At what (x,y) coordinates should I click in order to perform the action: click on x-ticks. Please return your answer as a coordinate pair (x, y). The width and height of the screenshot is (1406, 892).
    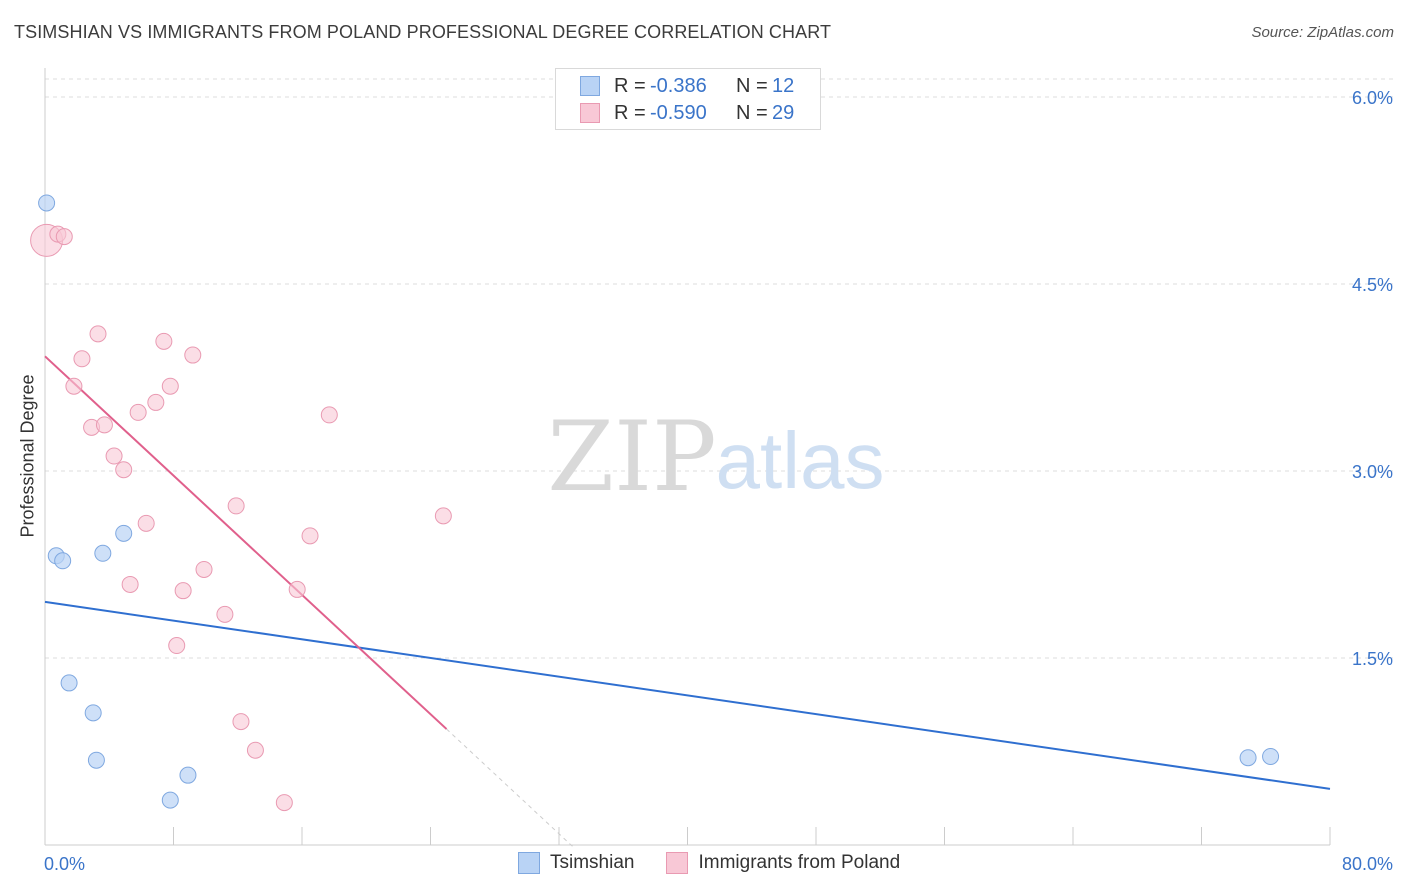
    Looking at the image, I should click on (687, 836).